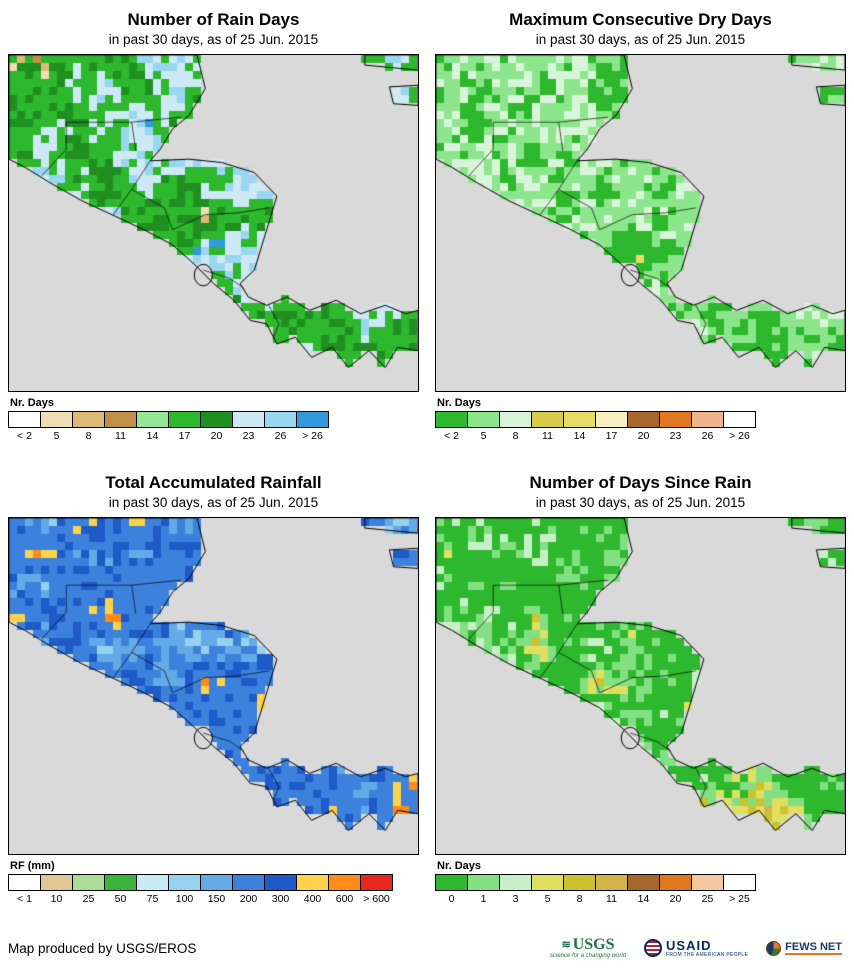 This screenshot has width=854, height=970. I want to click on usaid-wordmark: USAID FROM THE AMERICAN PEOPLE, so click(707, 948).